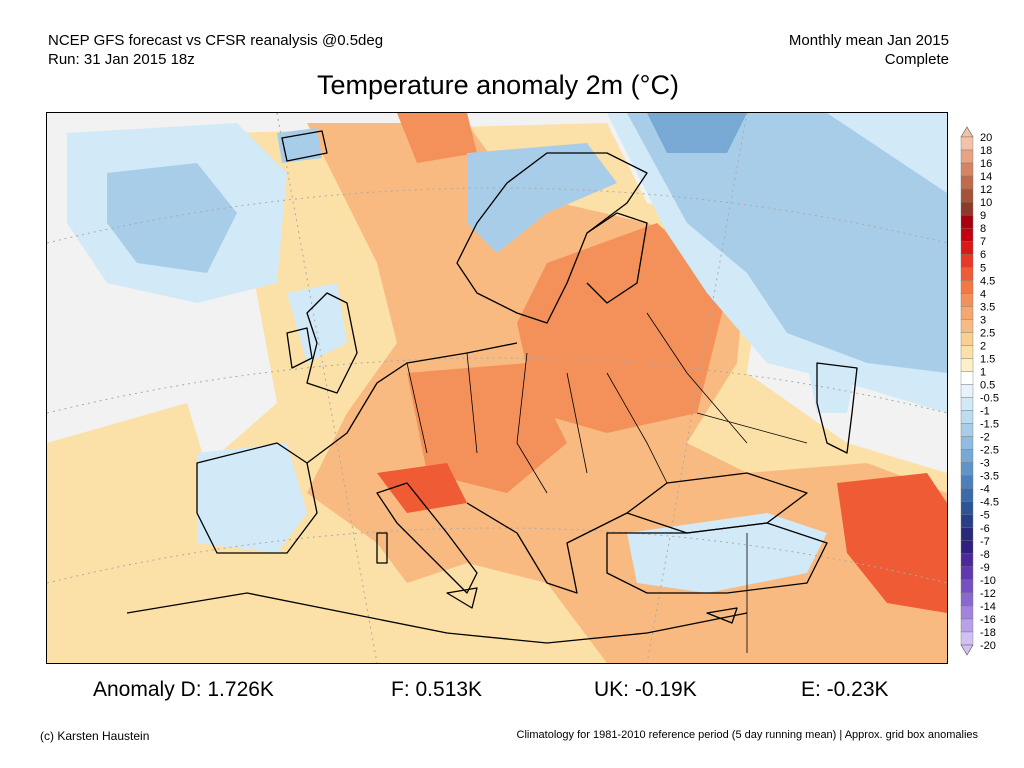 Image resolution: width=1024 pixels, height=768 pixels. I want to click on coast-iceland, so click(304, 146).